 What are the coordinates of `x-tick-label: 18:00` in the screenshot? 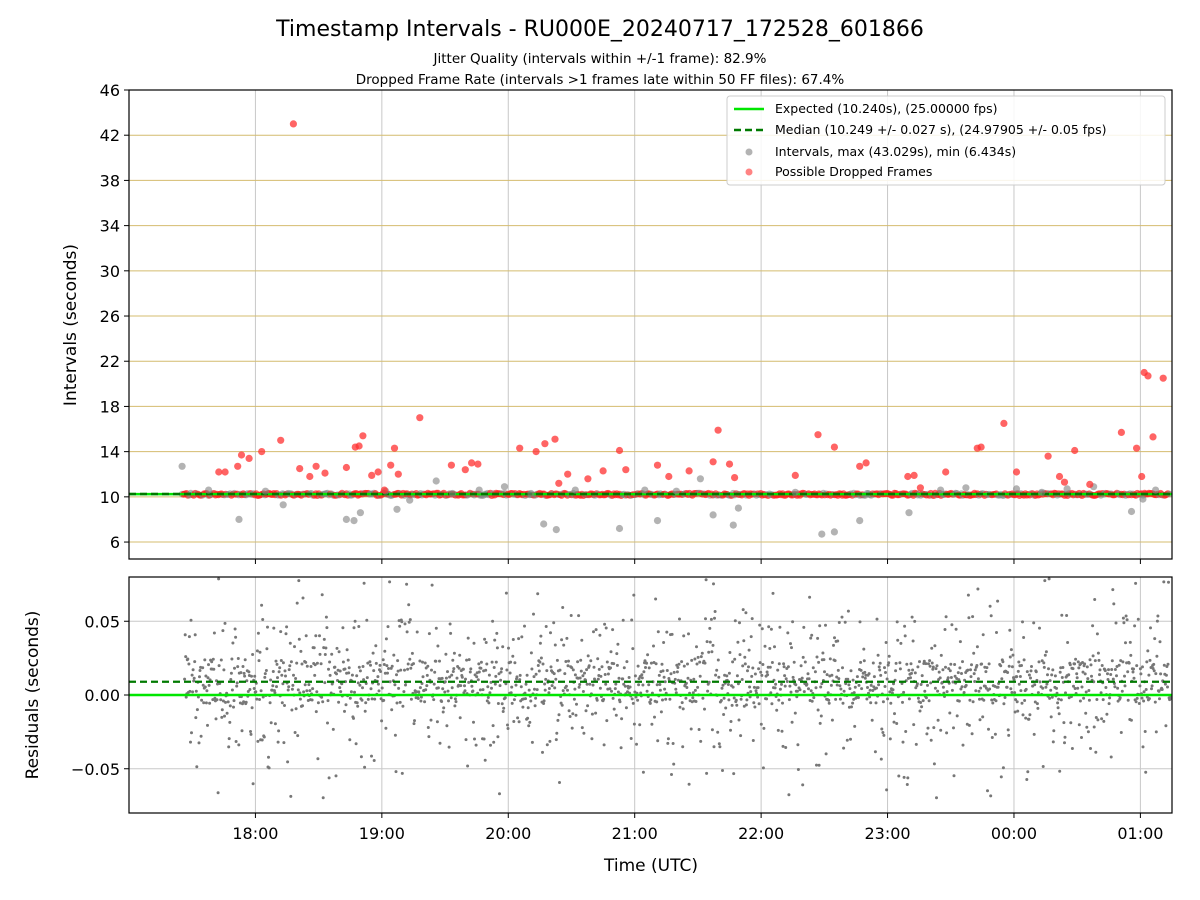 It's located at (255, 833).